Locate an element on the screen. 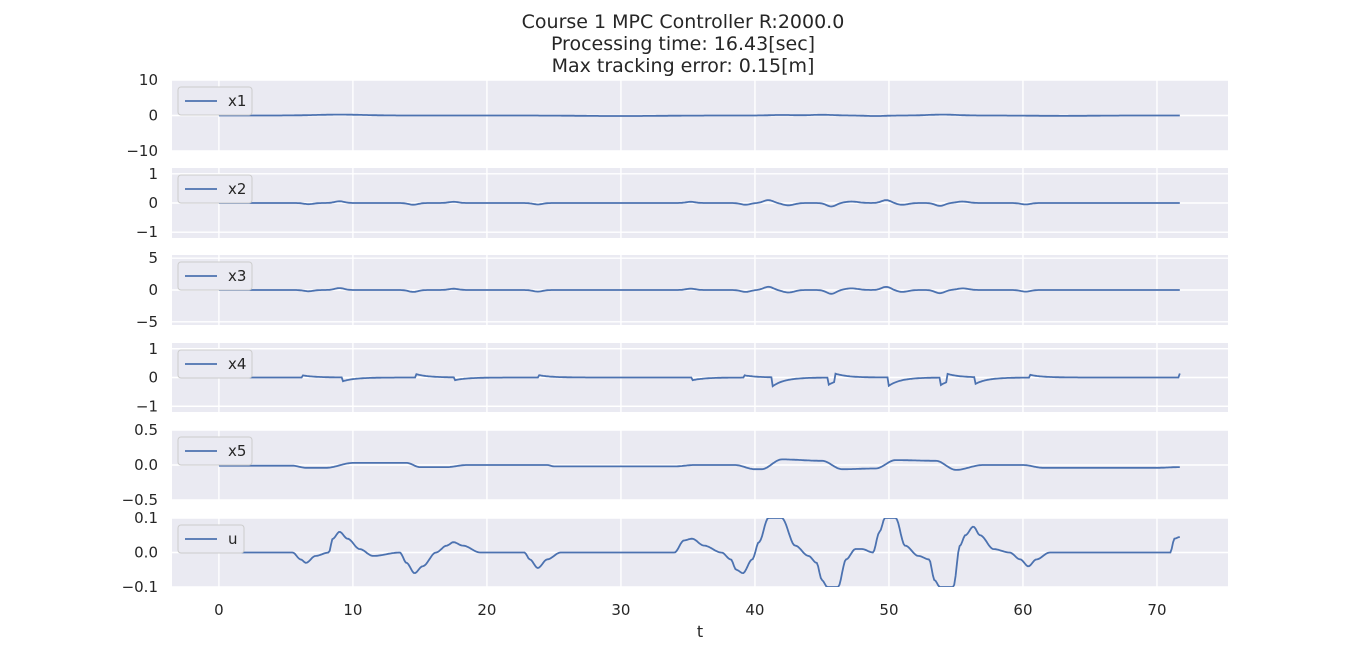 The image size is (1366, 662). subplot-x1: 10 0 −10 x1 is located at coordinates (677, 115).